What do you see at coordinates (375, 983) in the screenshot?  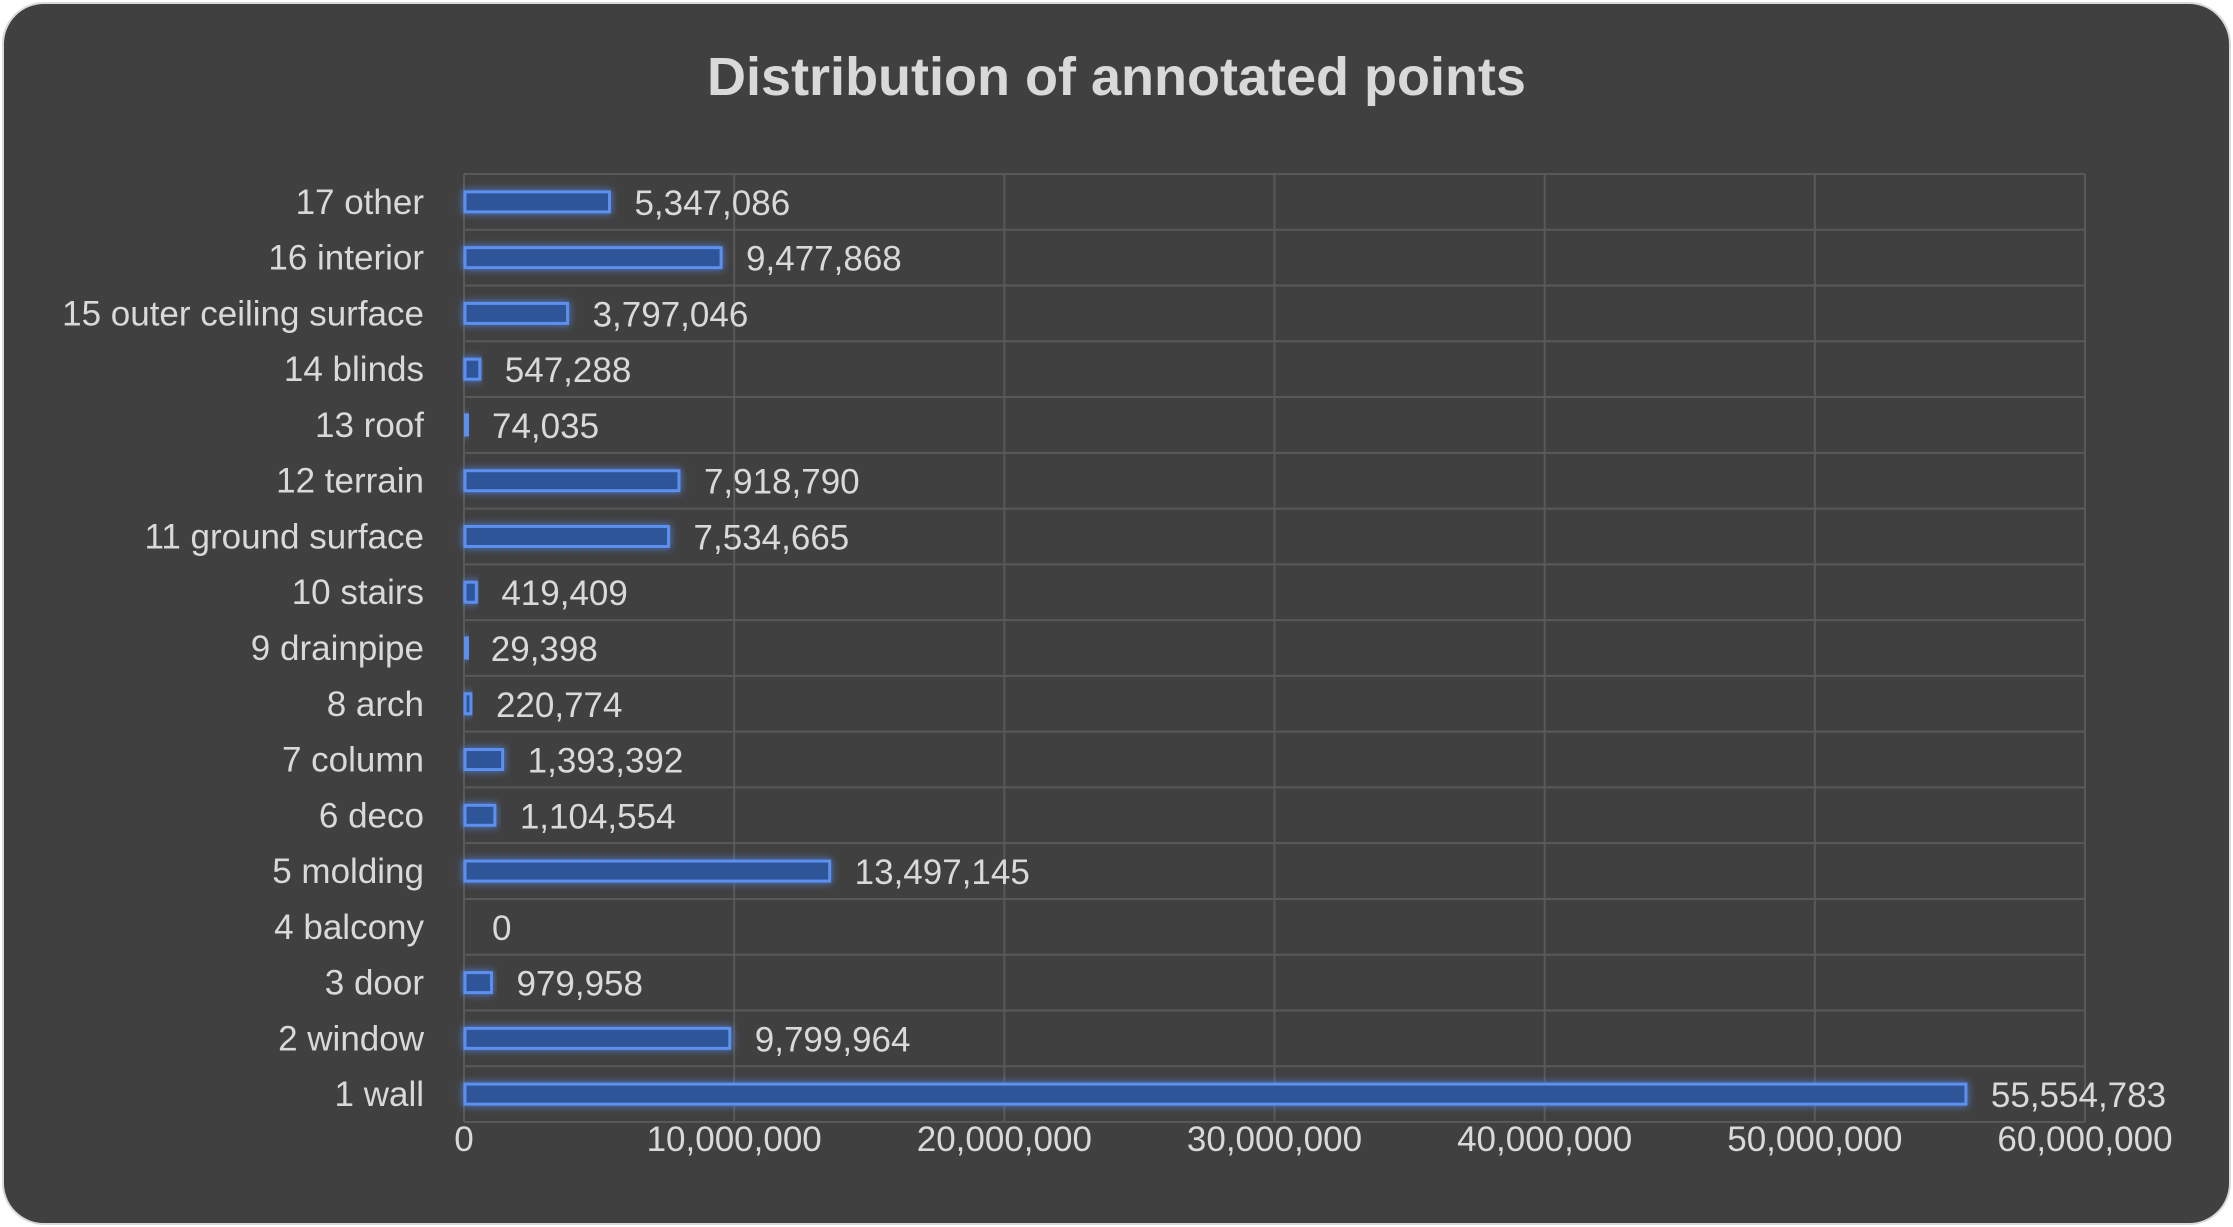 I see `category-label: 3 door` at bounding box center [375, 983].